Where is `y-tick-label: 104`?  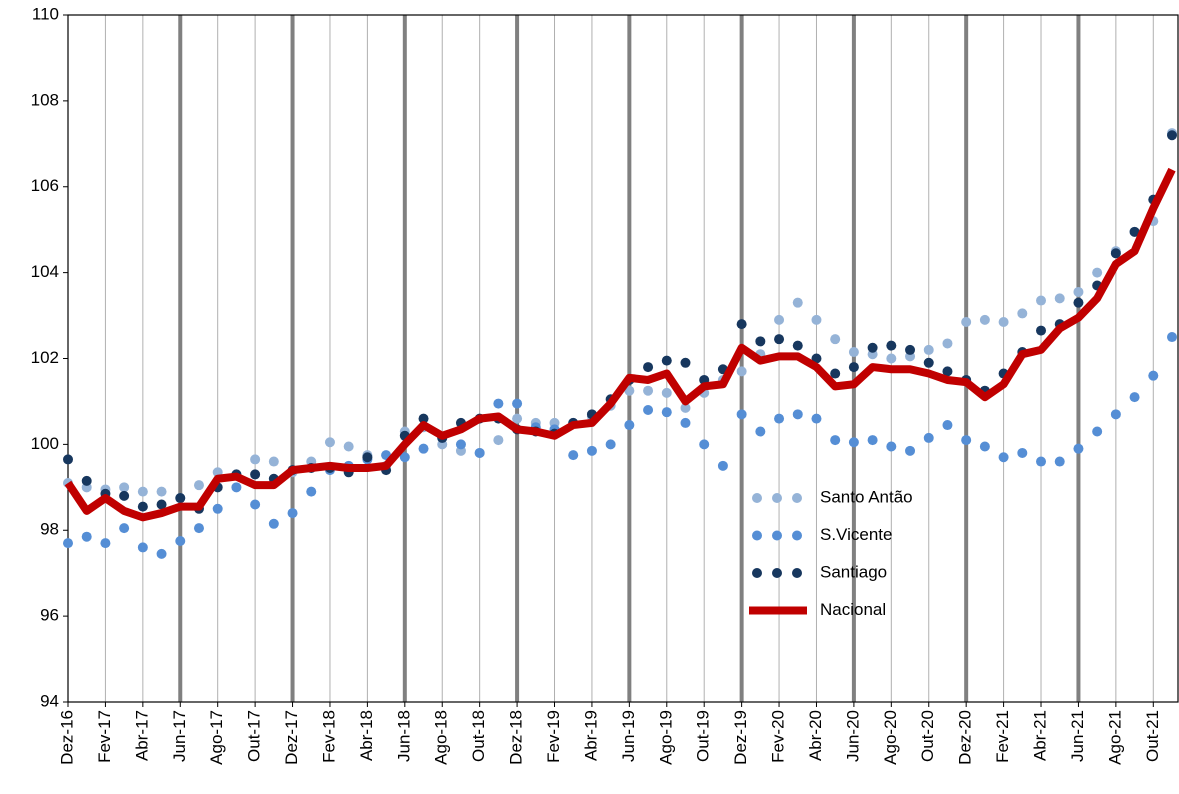 y-tick-label: 104 is located at coordinates (45, 271).